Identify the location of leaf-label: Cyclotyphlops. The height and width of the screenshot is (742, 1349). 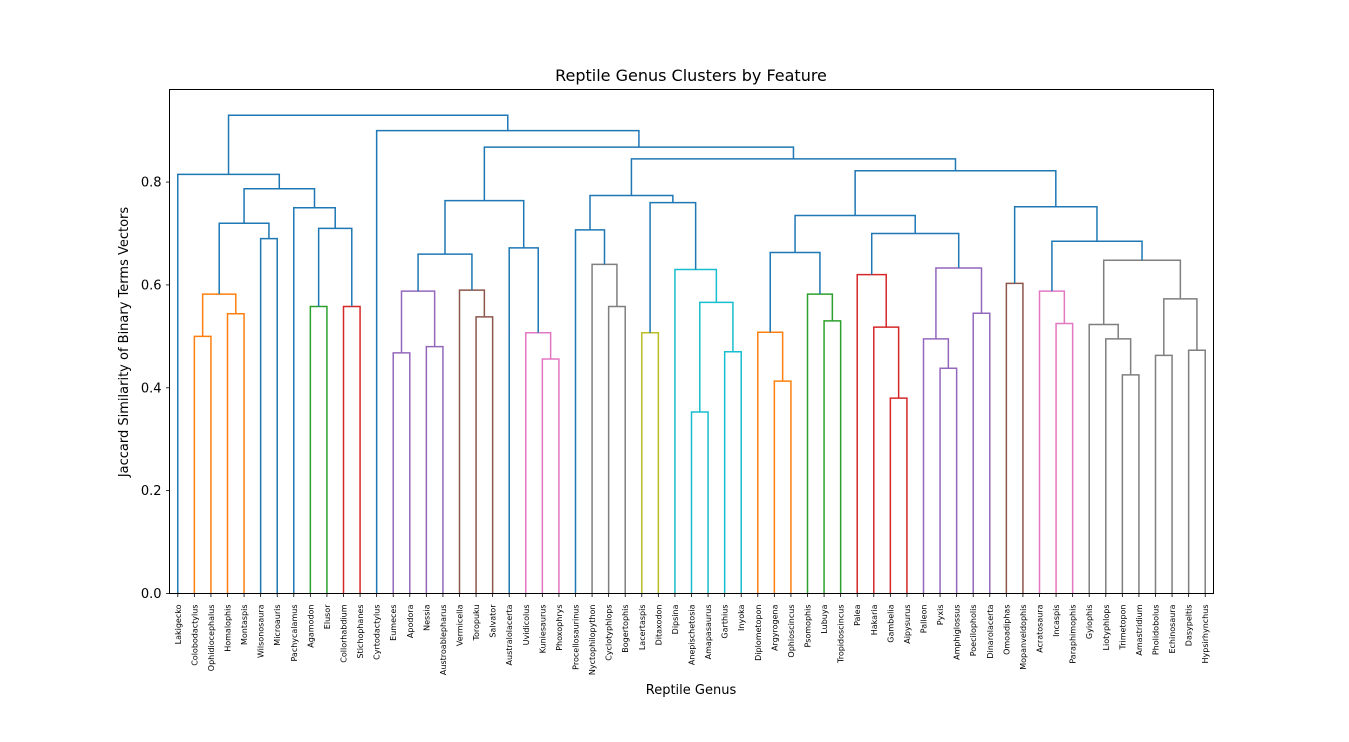
(609, 633).